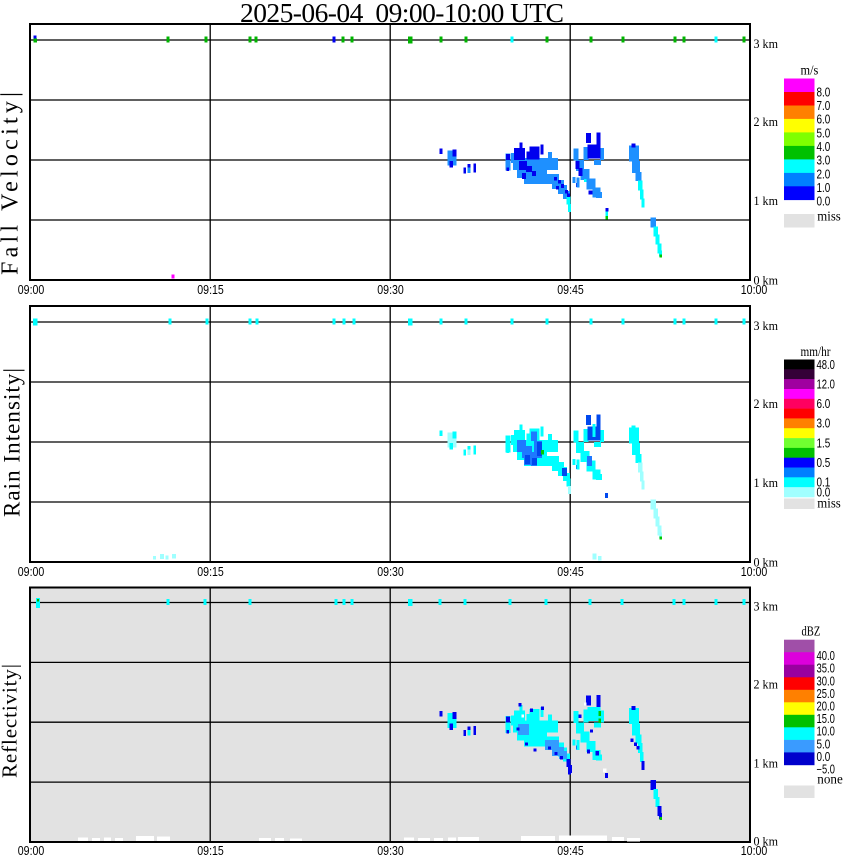 Image resolution: width=850 pixels, height=868 pixels. Describe the element at coordinates (826, 719) in the screenshot. I see `svg-text: 15.0` at that location.